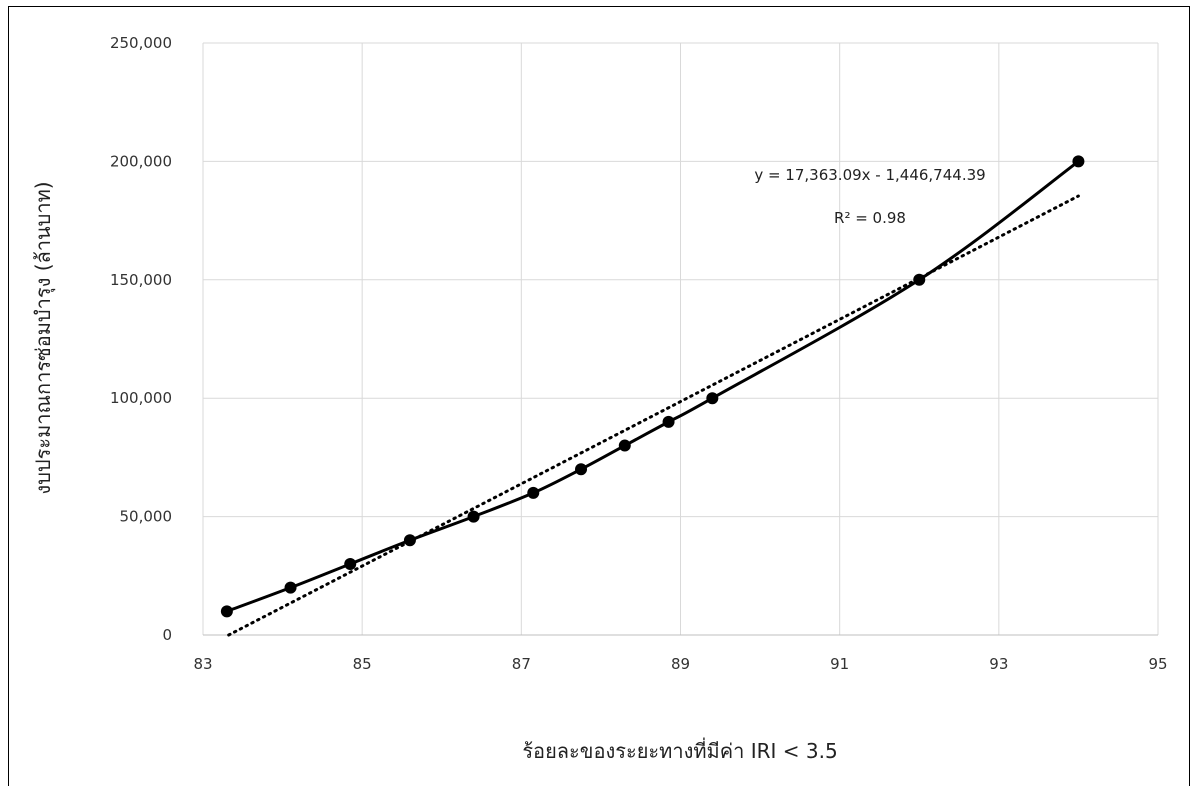  Describe the element at coordinates (141, 280) in the screenshot. I see `y-tick-label: 150,000` at that location.